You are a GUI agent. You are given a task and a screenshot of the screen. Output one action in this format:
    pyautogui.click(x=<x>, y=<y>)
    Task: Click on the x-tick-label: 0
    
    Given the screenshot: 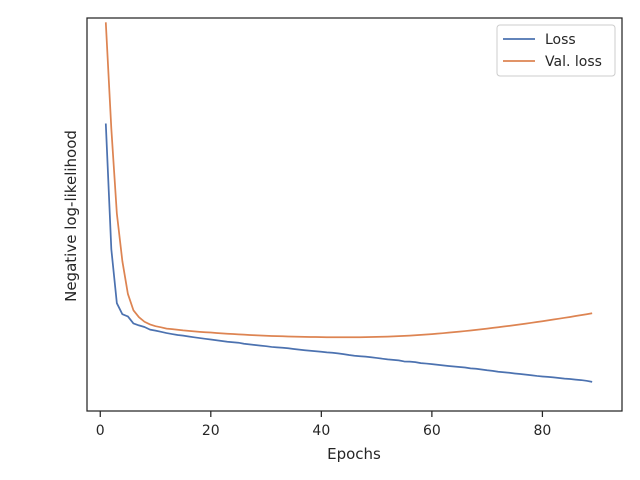 What is the action you would take?
    pyautogui.click(x=100, y=431)
    